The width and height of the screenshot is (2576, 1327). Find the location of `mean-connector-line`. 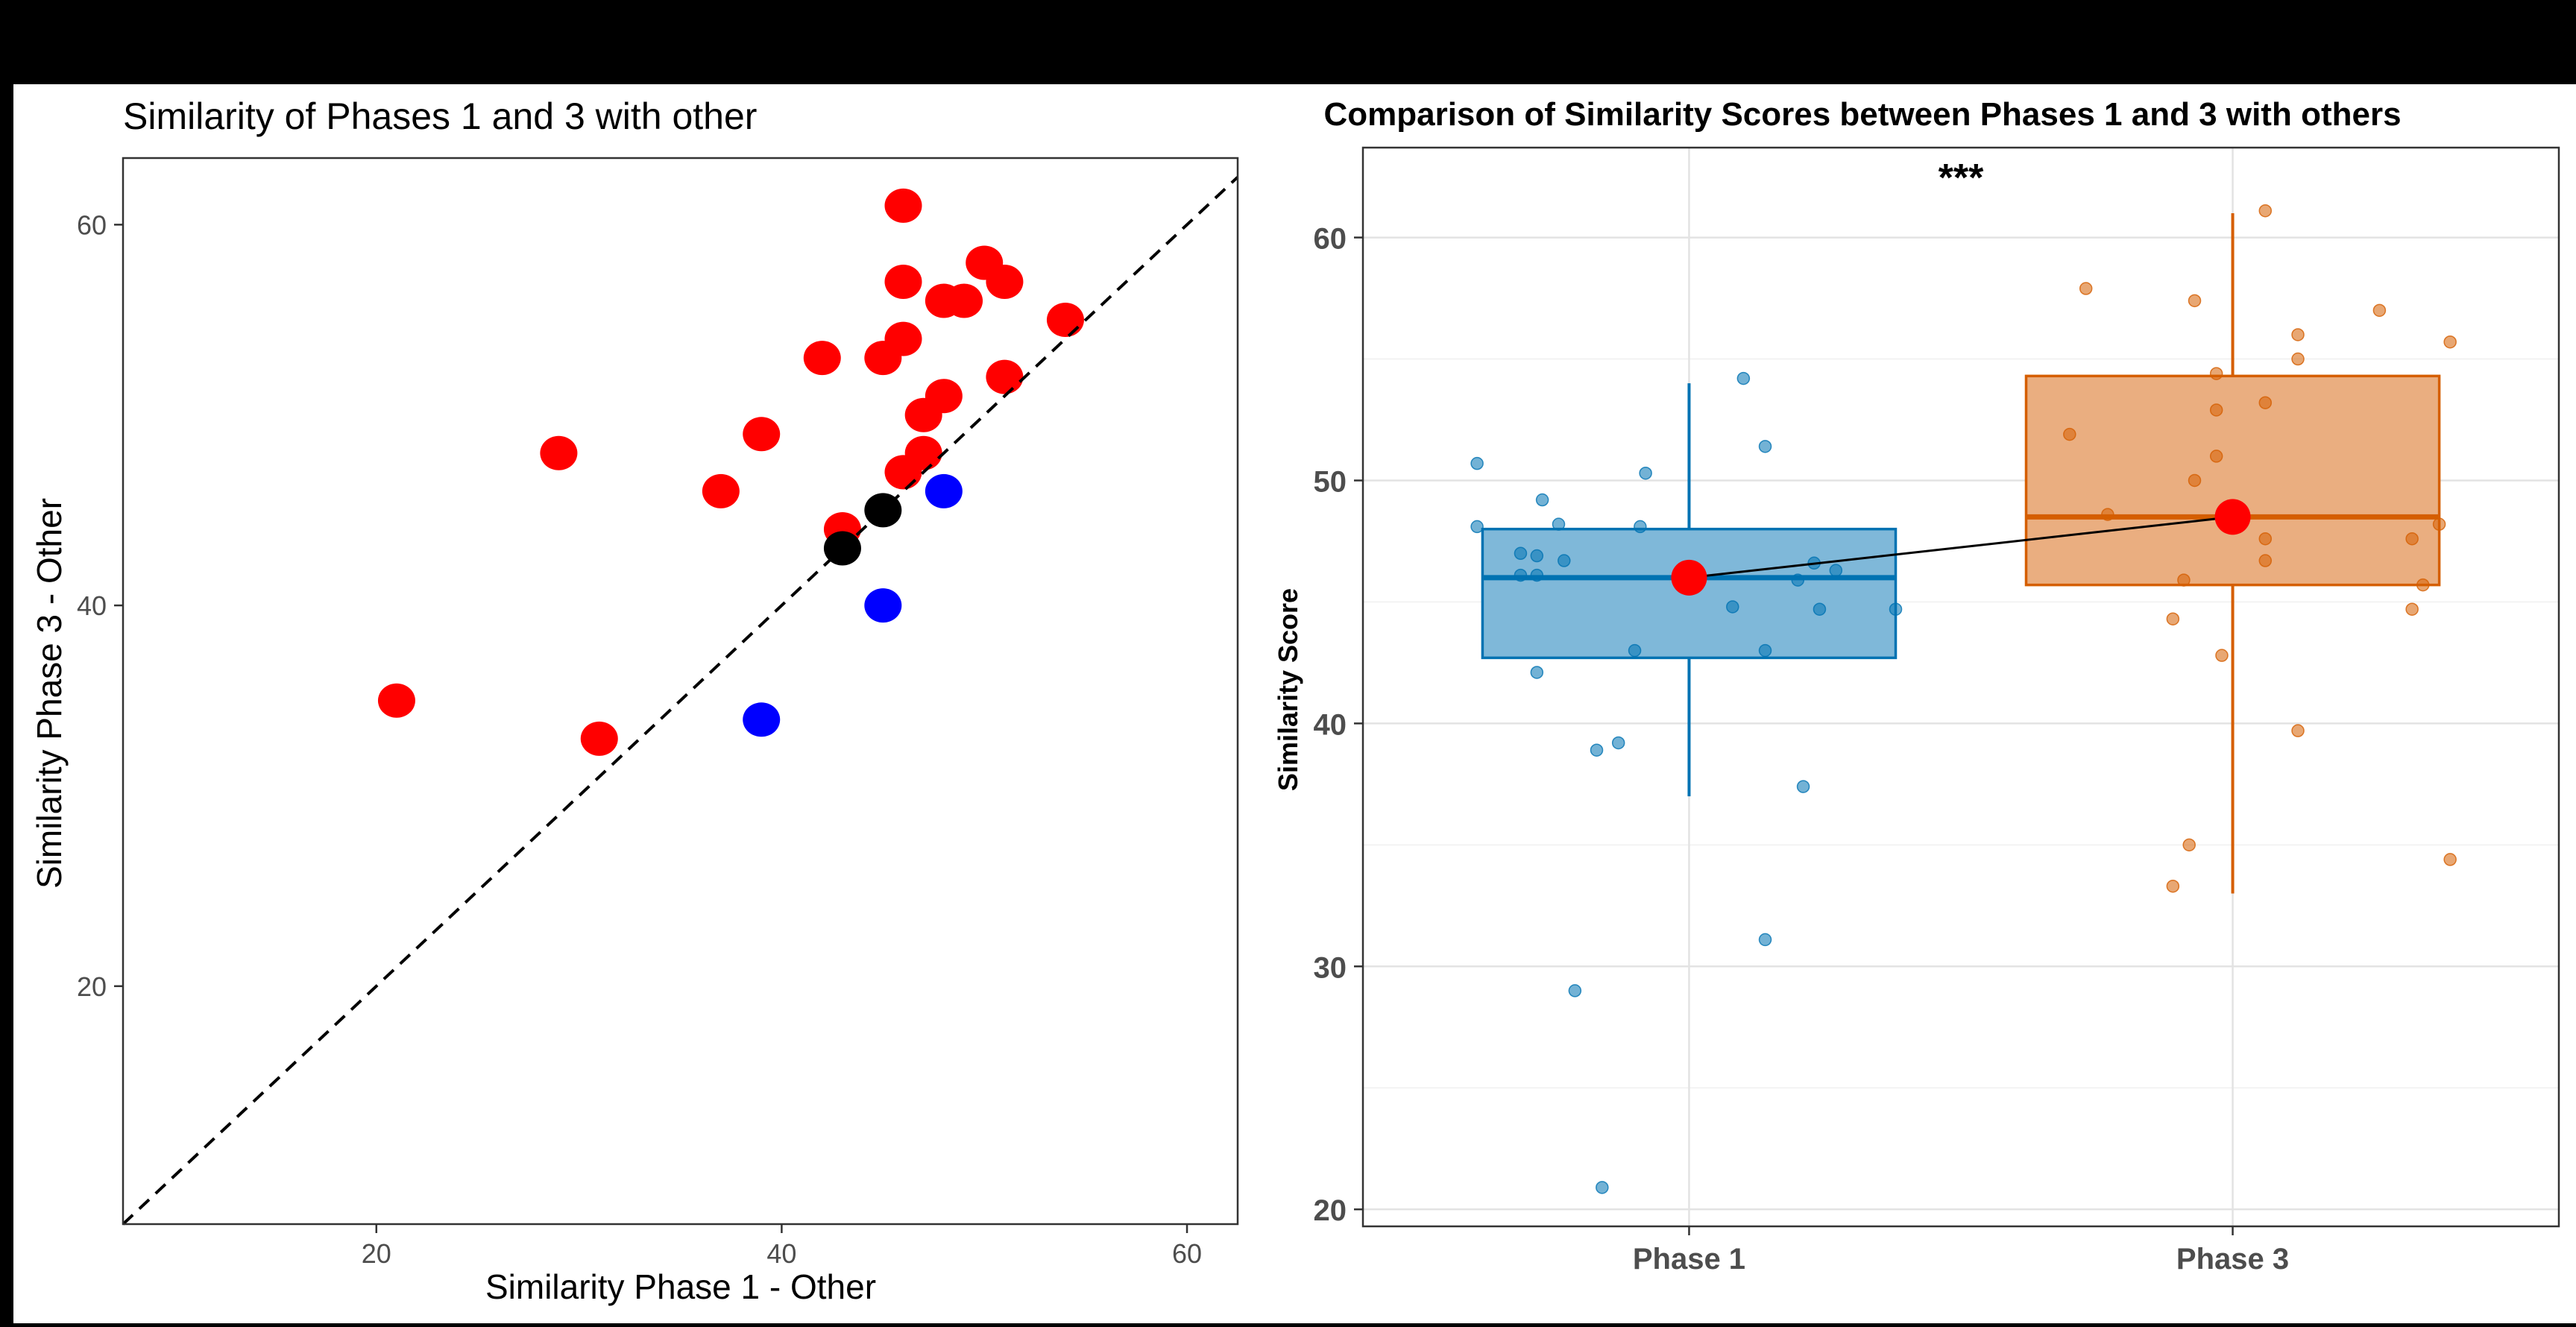

mean-connector-line is located at coordinates (1961, 547).